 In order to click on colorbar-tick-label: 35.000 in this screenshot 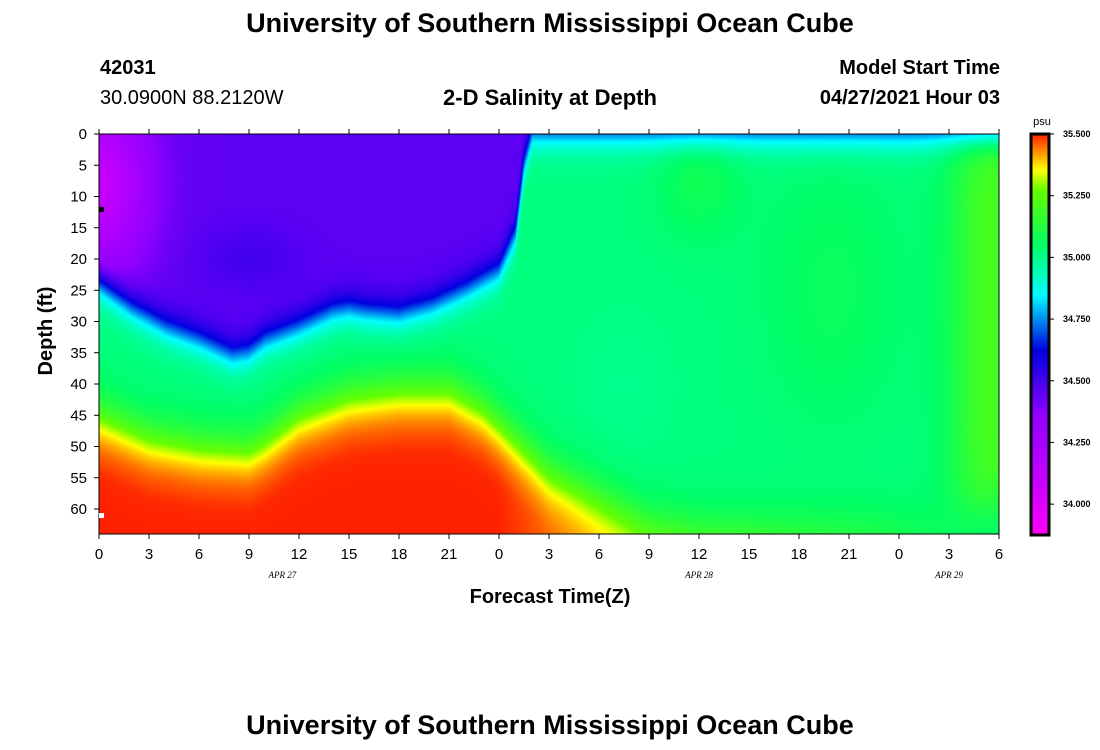, I will do `click(1077, 257)`.